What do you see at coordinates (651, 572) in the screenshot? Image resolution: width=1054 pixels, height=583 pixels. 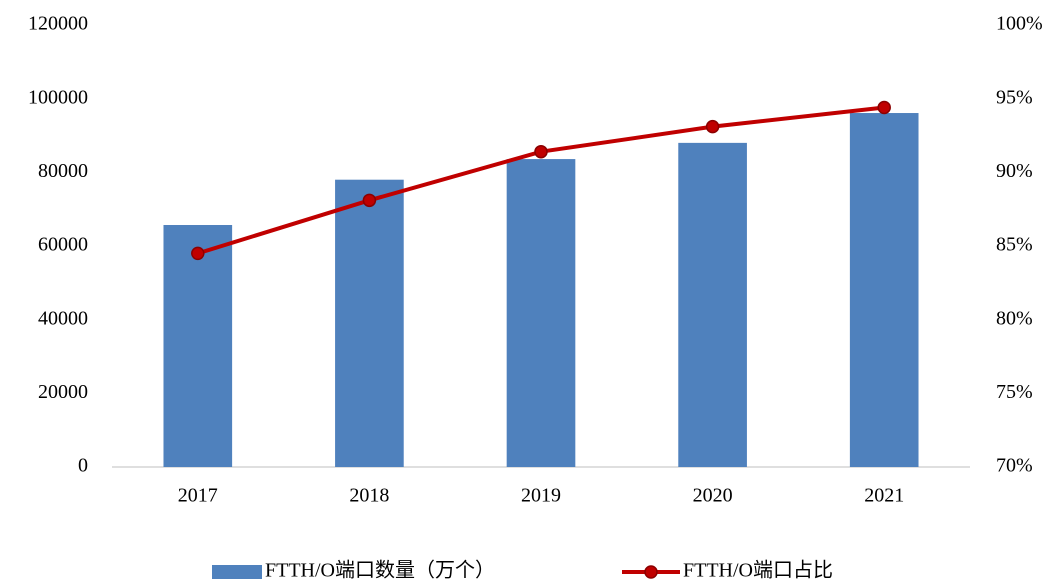 I see `legend-swatch-marker` at bounding box center [651, 572].